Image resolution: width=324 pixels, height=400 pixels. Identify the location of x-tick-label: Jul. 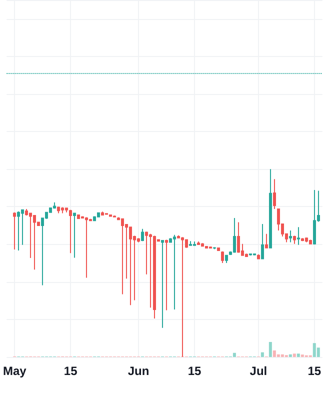
(259, 371).